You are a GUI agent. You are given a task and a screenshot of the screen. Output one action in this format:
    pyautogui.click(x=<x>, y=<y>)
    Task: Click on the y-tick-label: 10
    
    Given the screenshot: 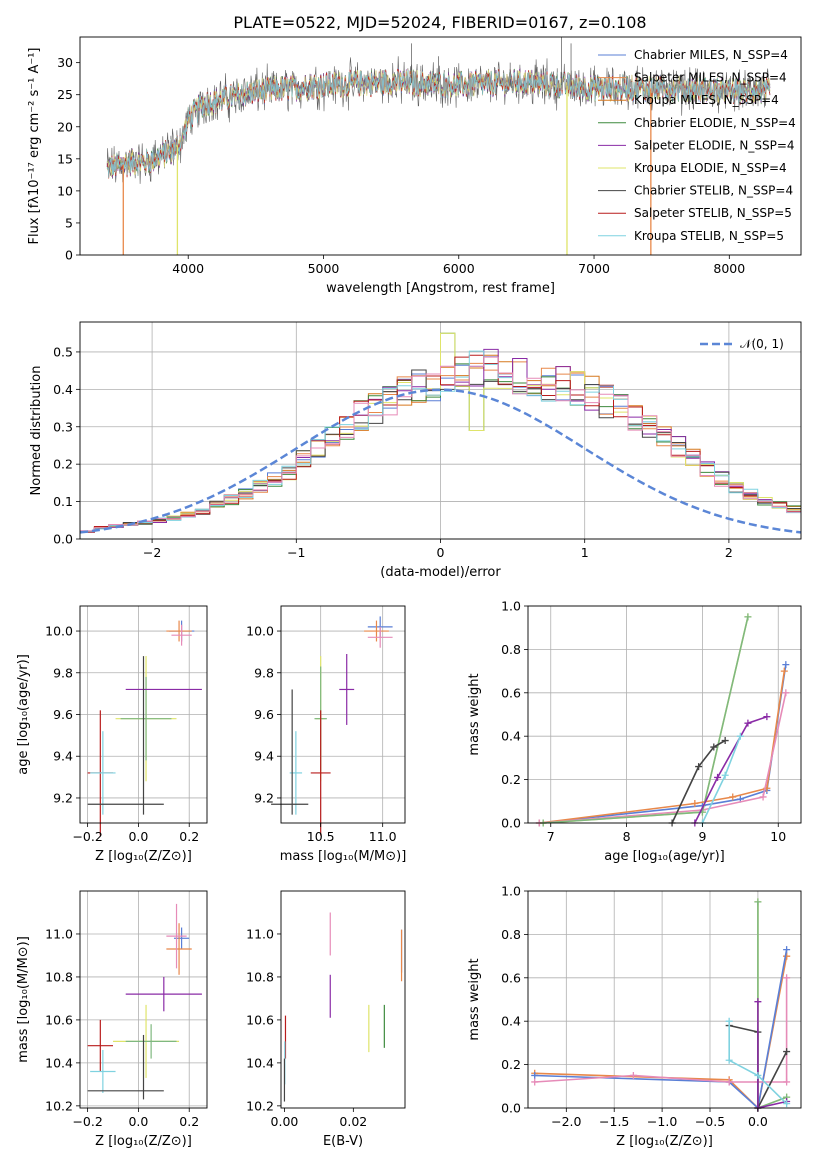 What is the action you would take?
    pyautogui.click(x=65, y=190)
    